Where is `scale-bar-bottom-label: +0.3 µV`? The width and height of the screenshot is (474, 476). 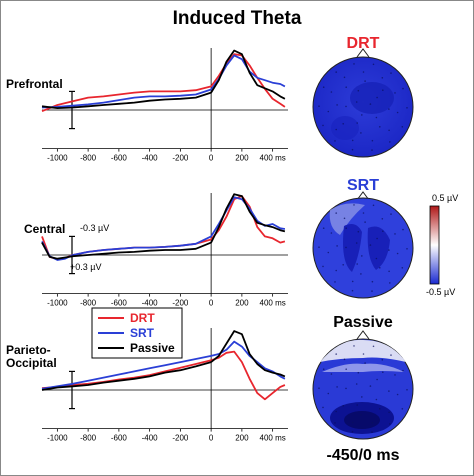
scale-bar-bottom-label: +0.3 µV is located at coordinates (85, 267).